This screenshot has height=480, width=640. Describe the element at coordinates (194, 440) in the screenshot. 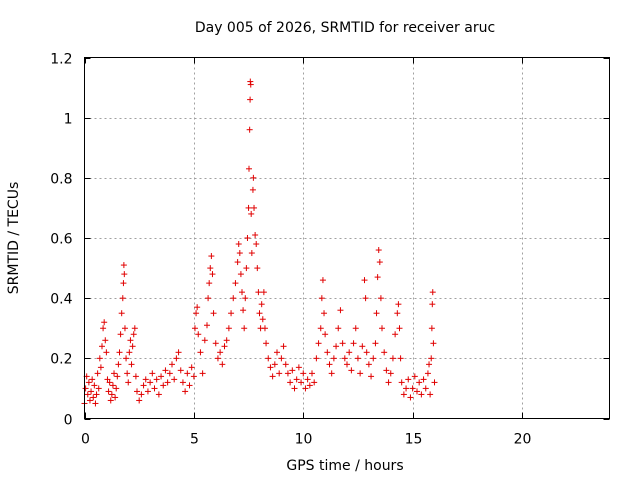

I see `x-tick-label: 5` at that location.